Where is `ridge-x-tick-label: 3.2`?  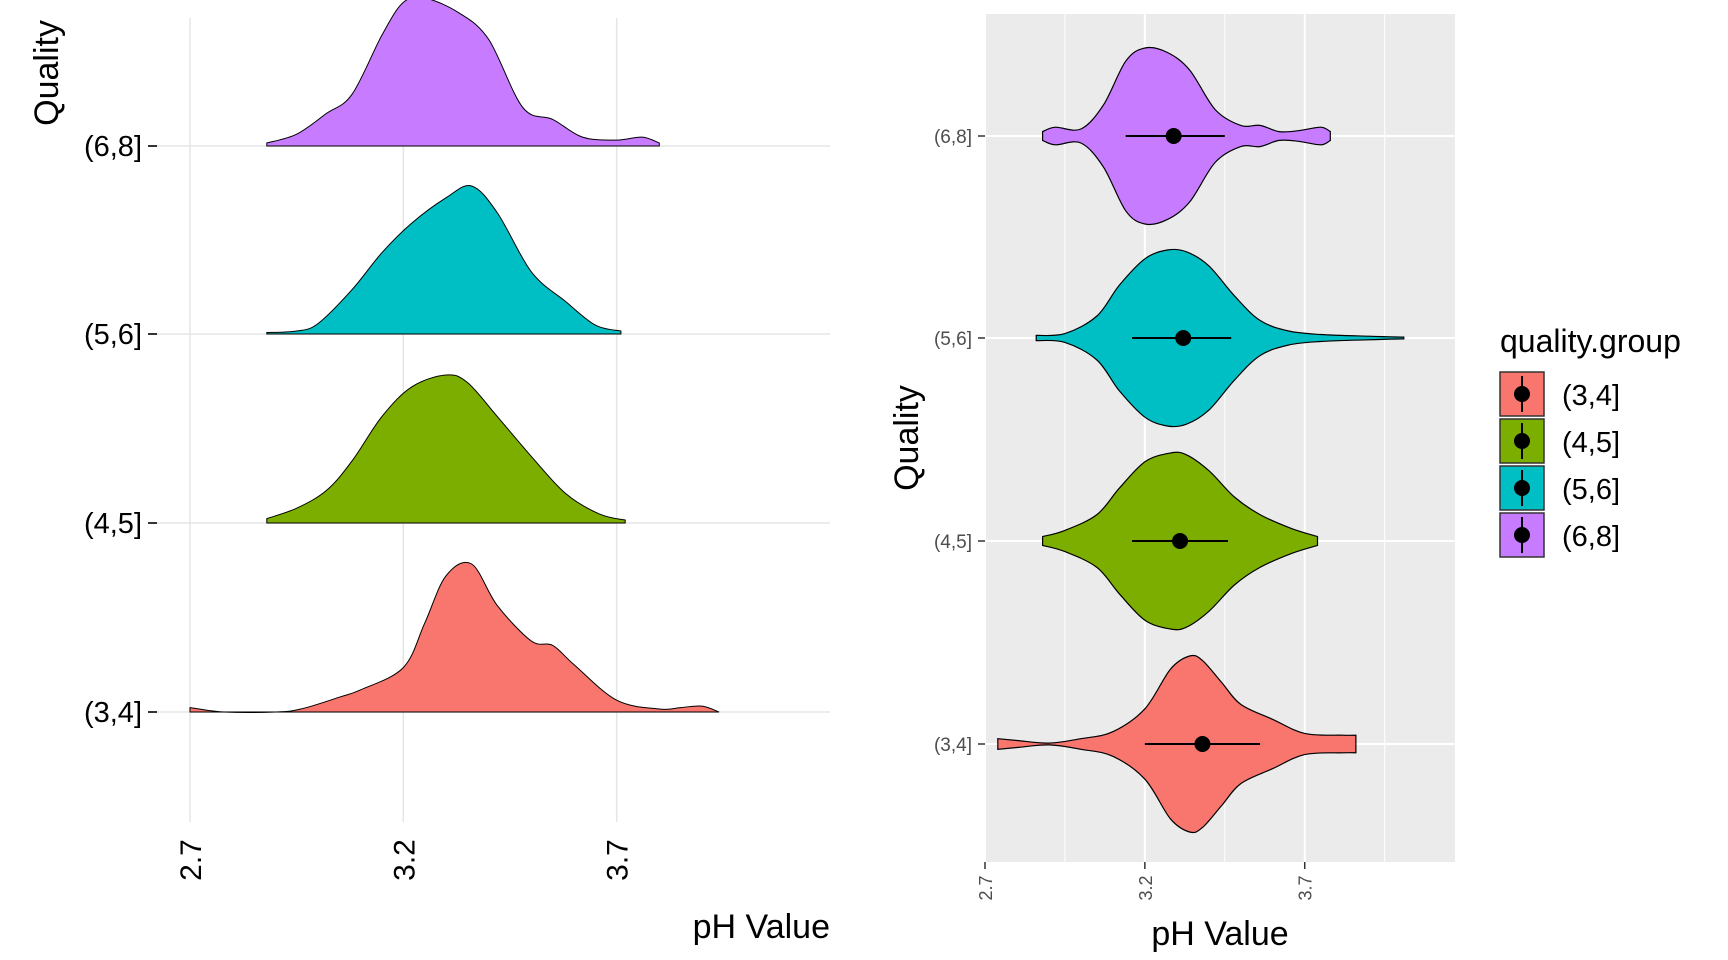 ridge-x-tick-label: 3.2 is located at coordinates (404, 860).